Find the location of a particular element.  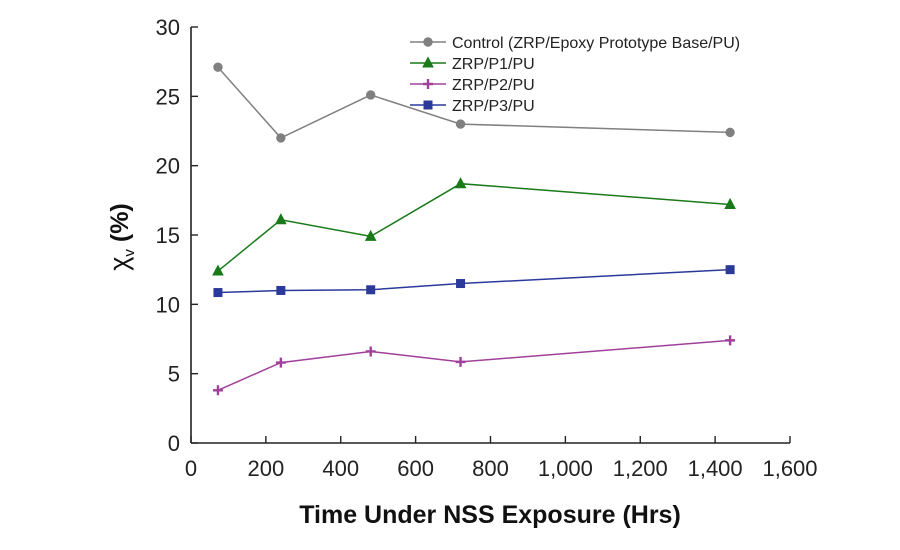

legend-entry: ZRP/P1/PU is located at coordinates (472, 64).